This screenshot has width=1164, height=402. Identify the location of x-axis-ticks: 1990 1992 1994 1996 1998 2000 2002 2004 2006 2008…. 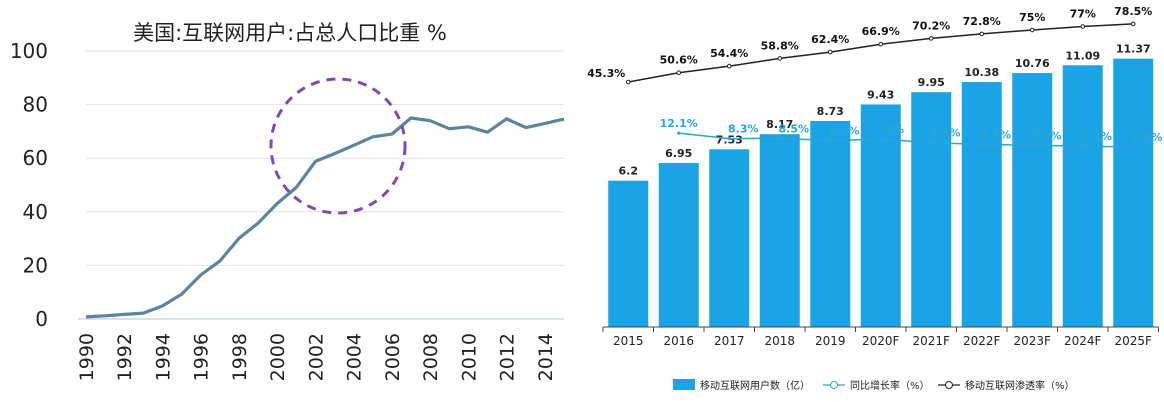
(316, 357).